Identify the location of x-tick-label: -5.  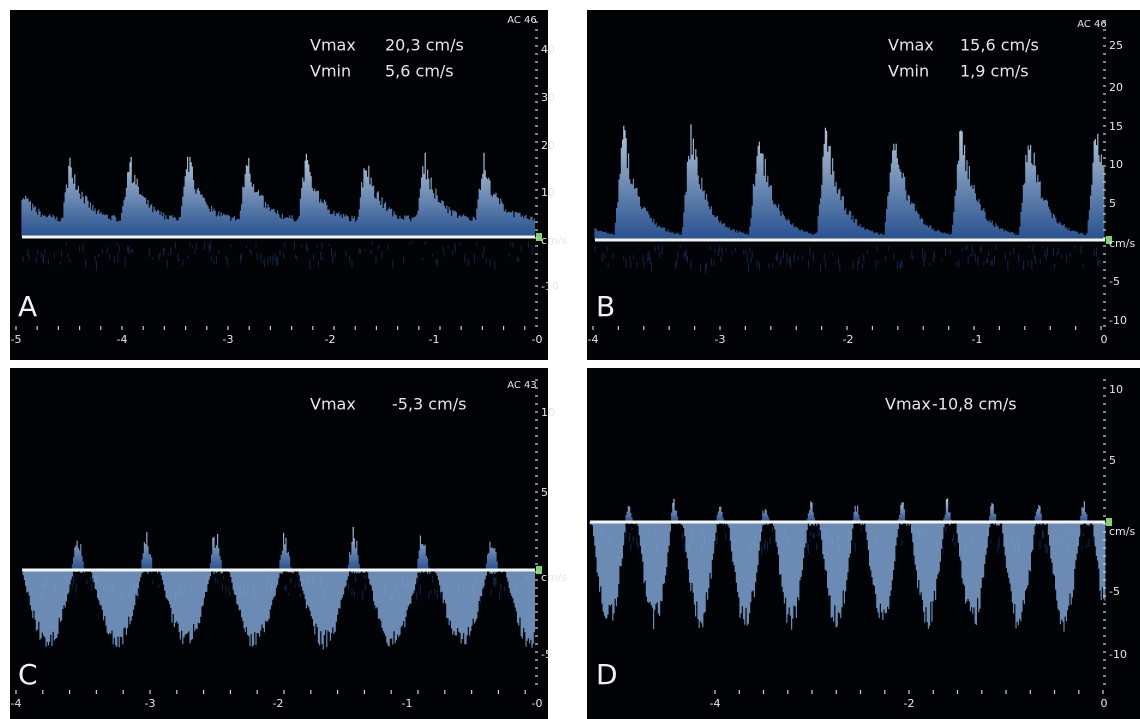
(16, 339).